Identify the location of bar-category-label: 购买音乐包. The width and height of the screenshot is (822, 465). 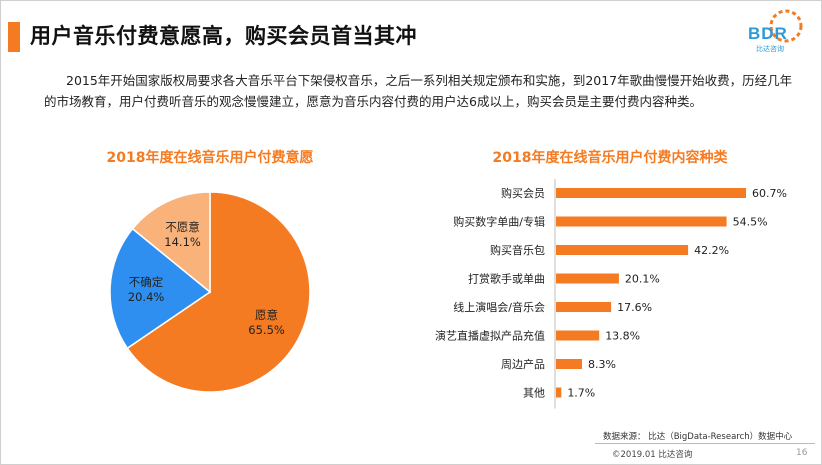
(517, 250).